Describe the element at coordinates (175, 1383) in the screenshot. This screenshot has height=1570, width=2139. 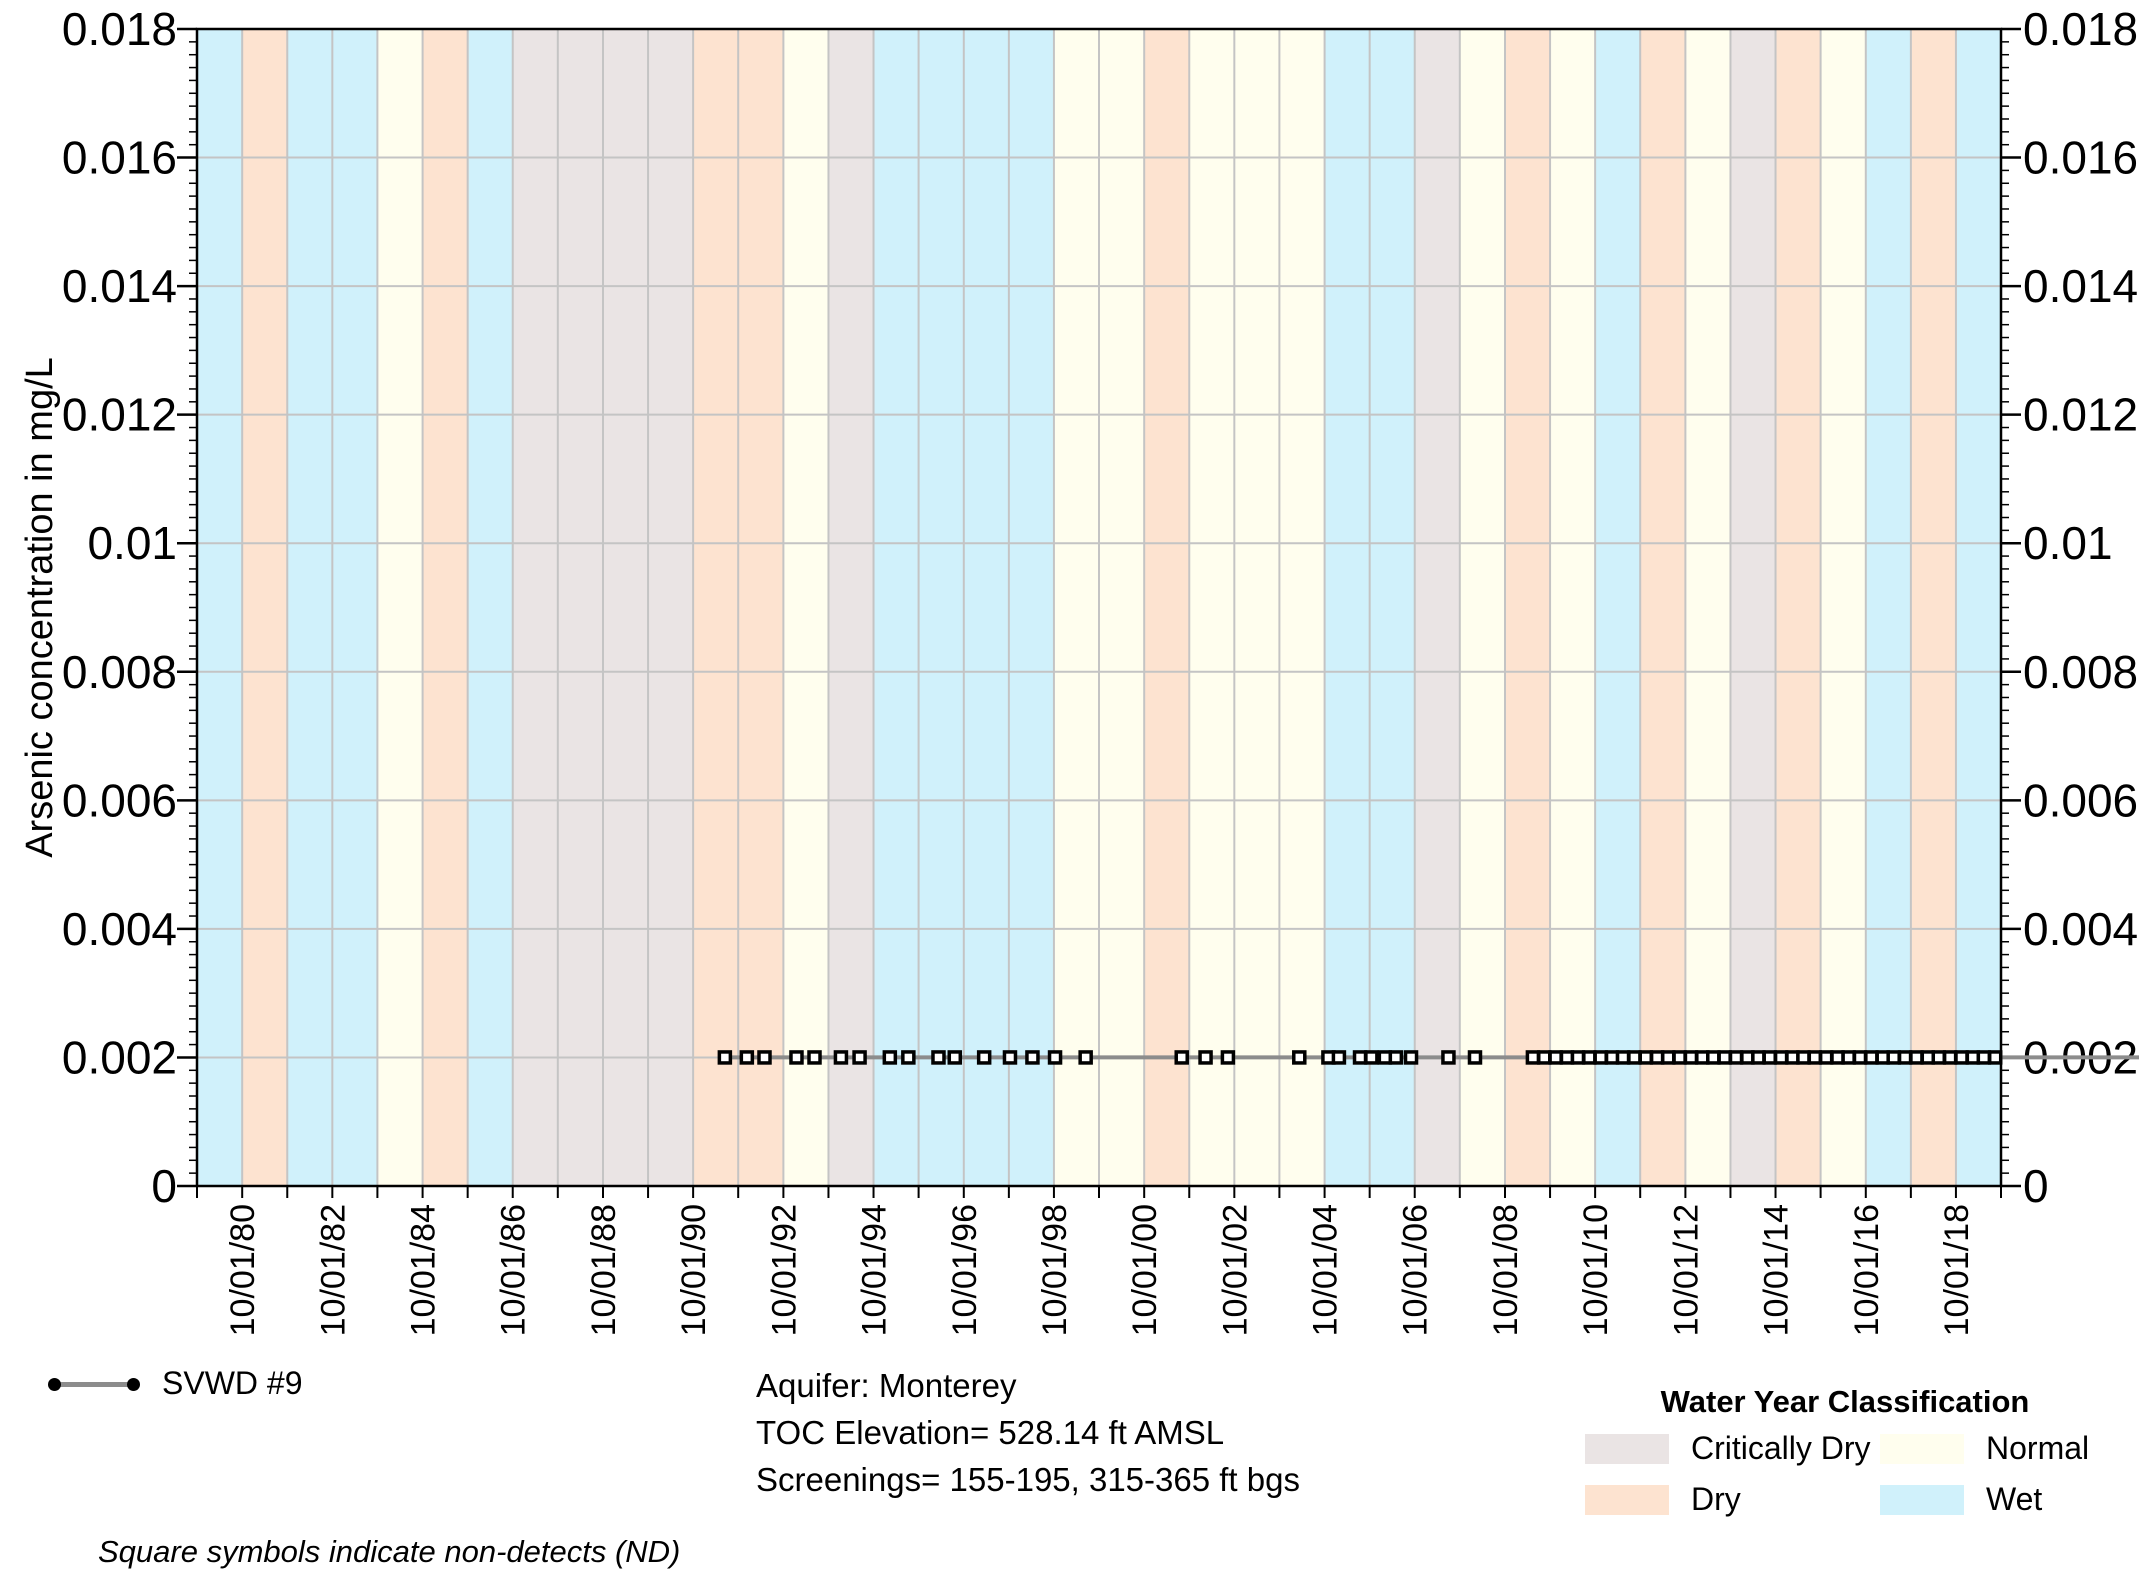
I see `series-legend: SVWD #9` at that location.